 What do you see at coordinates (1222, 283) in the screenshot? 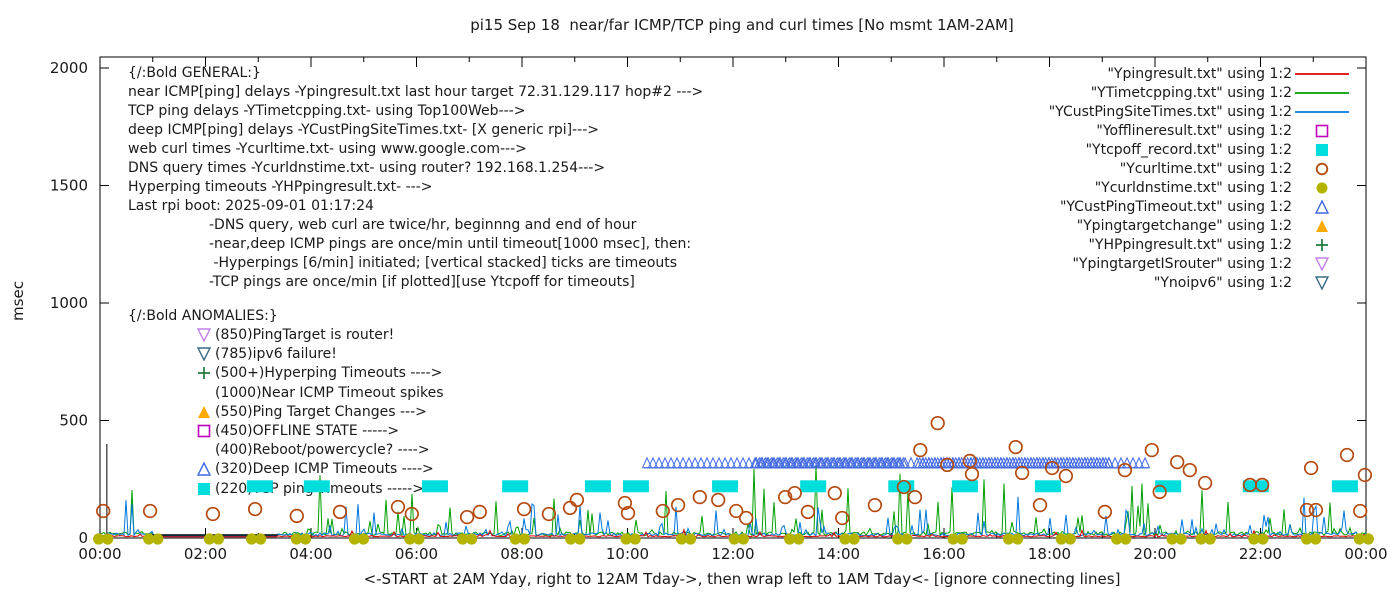
I see `legend-label: "Ynoipv6" using 1:2` at bounding box center [1222, 283].